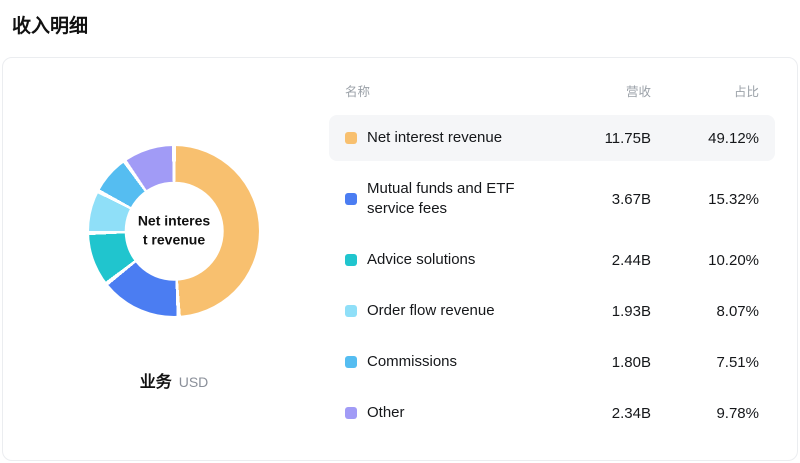 Image resolution: width=800 pixels, height=463 pixels. I want to click on donut-center-label: Net interest revenue, so click(174, 230).